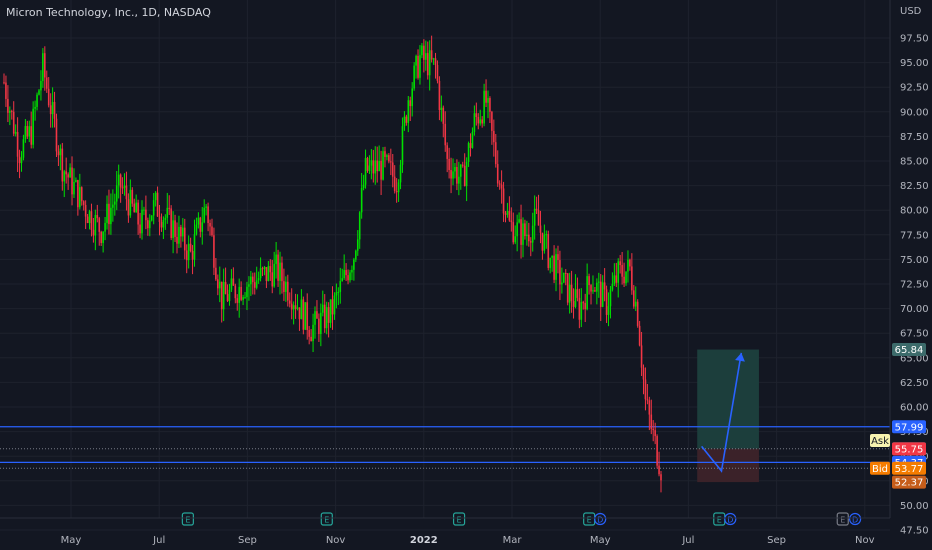 The image size is (932, 550). I want to click on price-tick-label: 72.50, so click(914, 285).